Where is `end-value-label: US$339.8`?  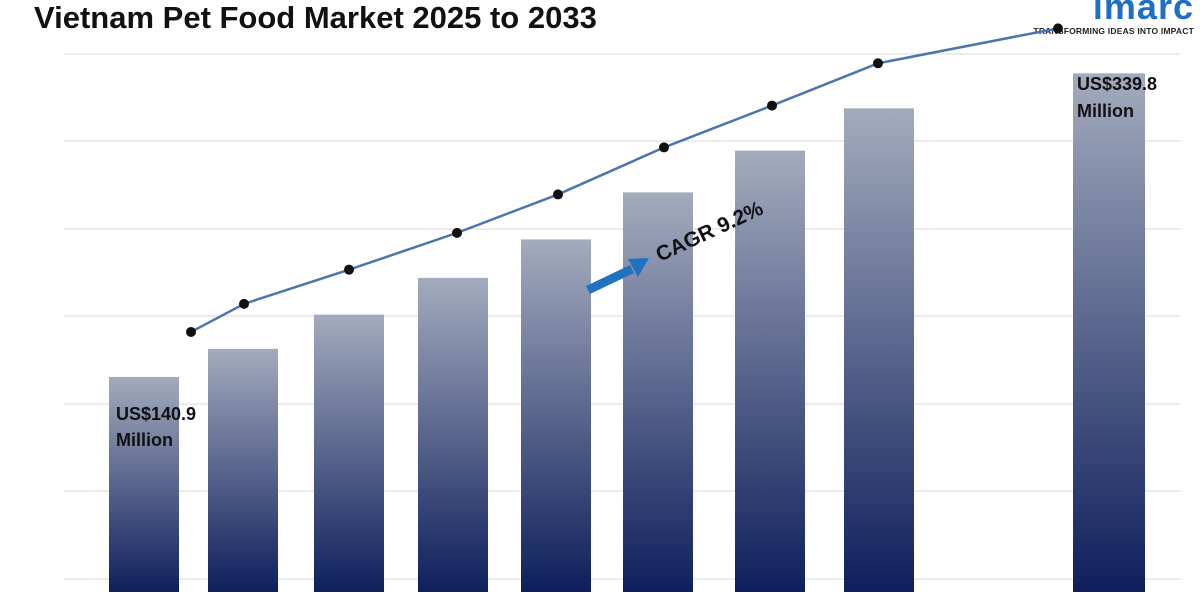 end-value-label: US$339.8 is located at coordinates (1117, 84).